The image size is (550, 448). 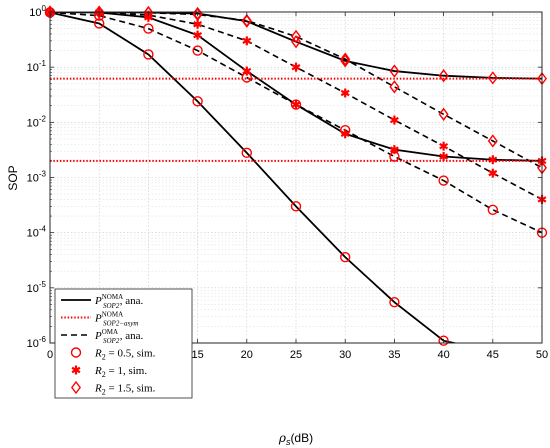 What do you see at coordinates (76, 352) in the screenshot?
I see `legend-marker-circle` at bounding box center [76, 352].